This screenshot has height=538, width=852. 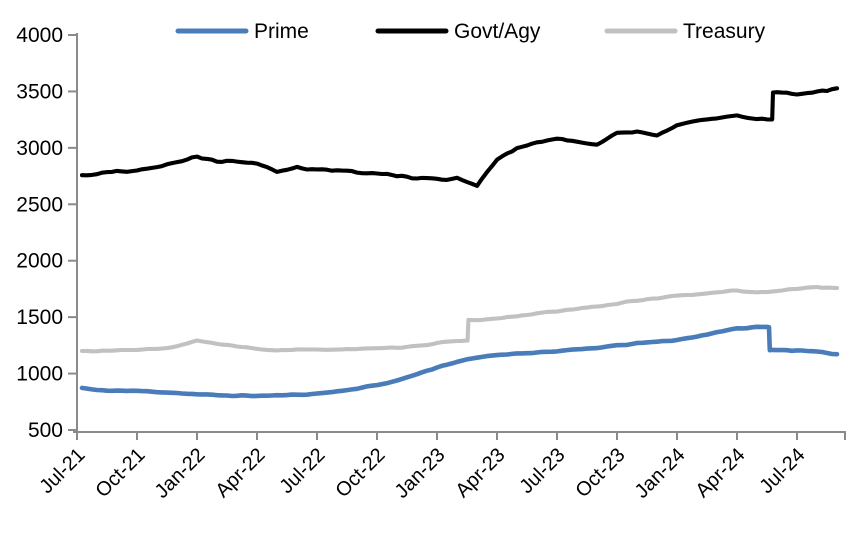 What do you see at coordinates (242, 31) in the screenshot?
I see `legend-item-prime: Prime` at bounding box center [242, 31].